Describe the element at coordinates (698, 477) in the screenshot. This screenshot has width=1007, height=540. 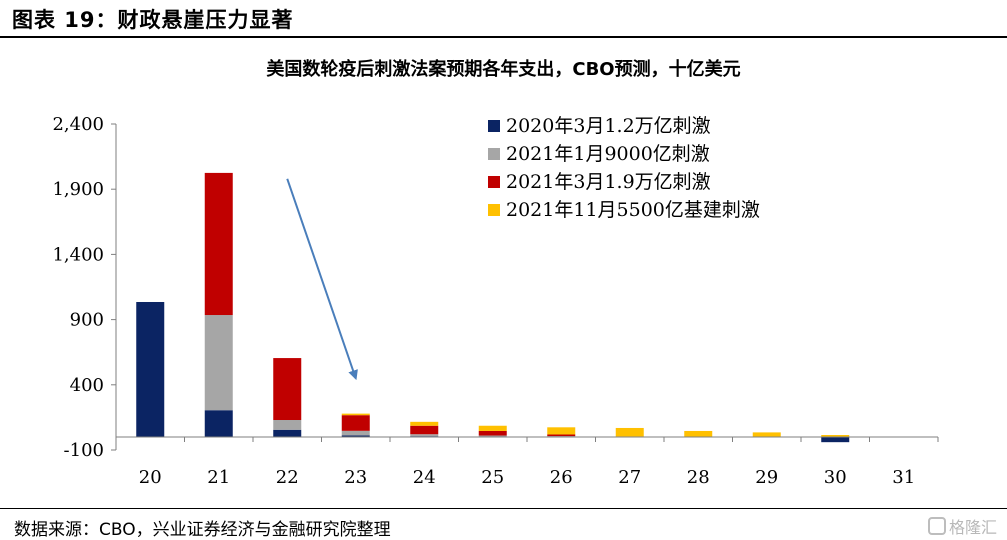
I see `x-tick-label: 28` at that location.